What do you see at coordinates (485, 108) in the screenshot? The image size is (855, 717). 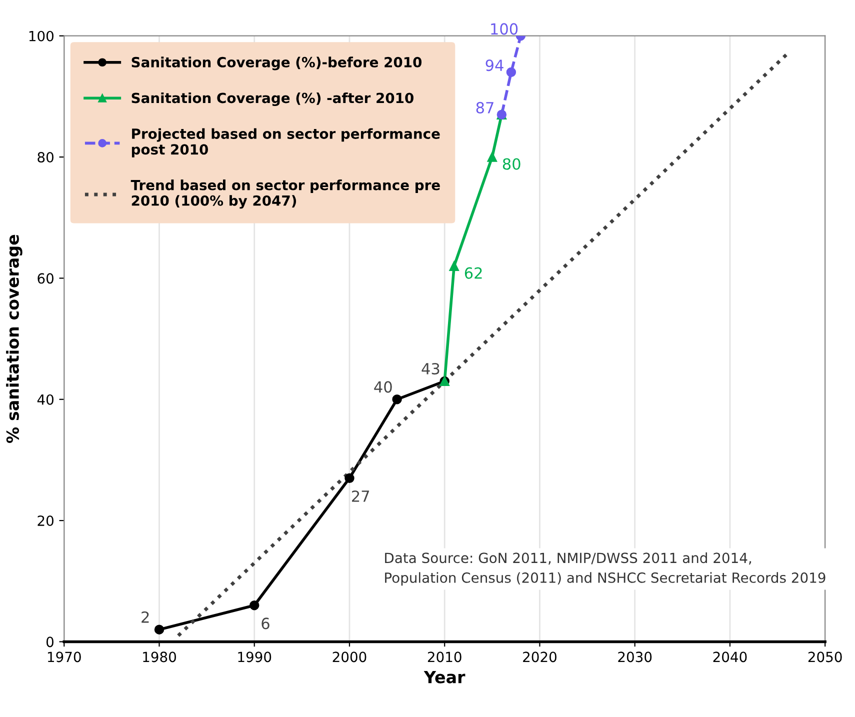 I see `data-label: 87` at bounding box center [485, 108].